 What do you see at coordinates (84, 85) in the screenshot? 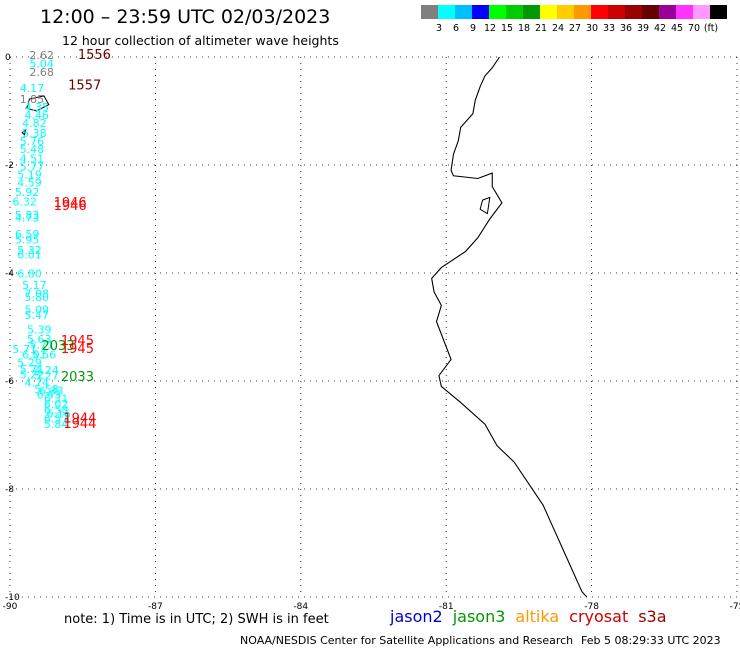
I see `pass-time-label: 1557` at bounding box center [84, 85].